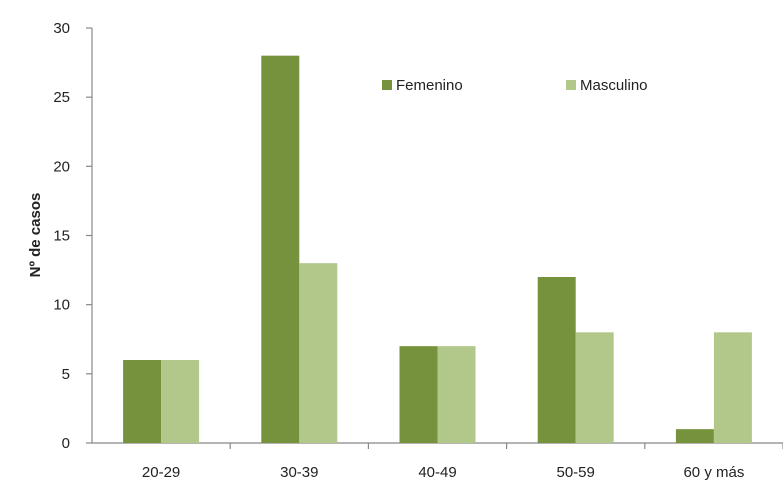  Describe the element at coordinates (694, 436) in the screenshot. I see `bar-femenino-60-y-más` at that location.